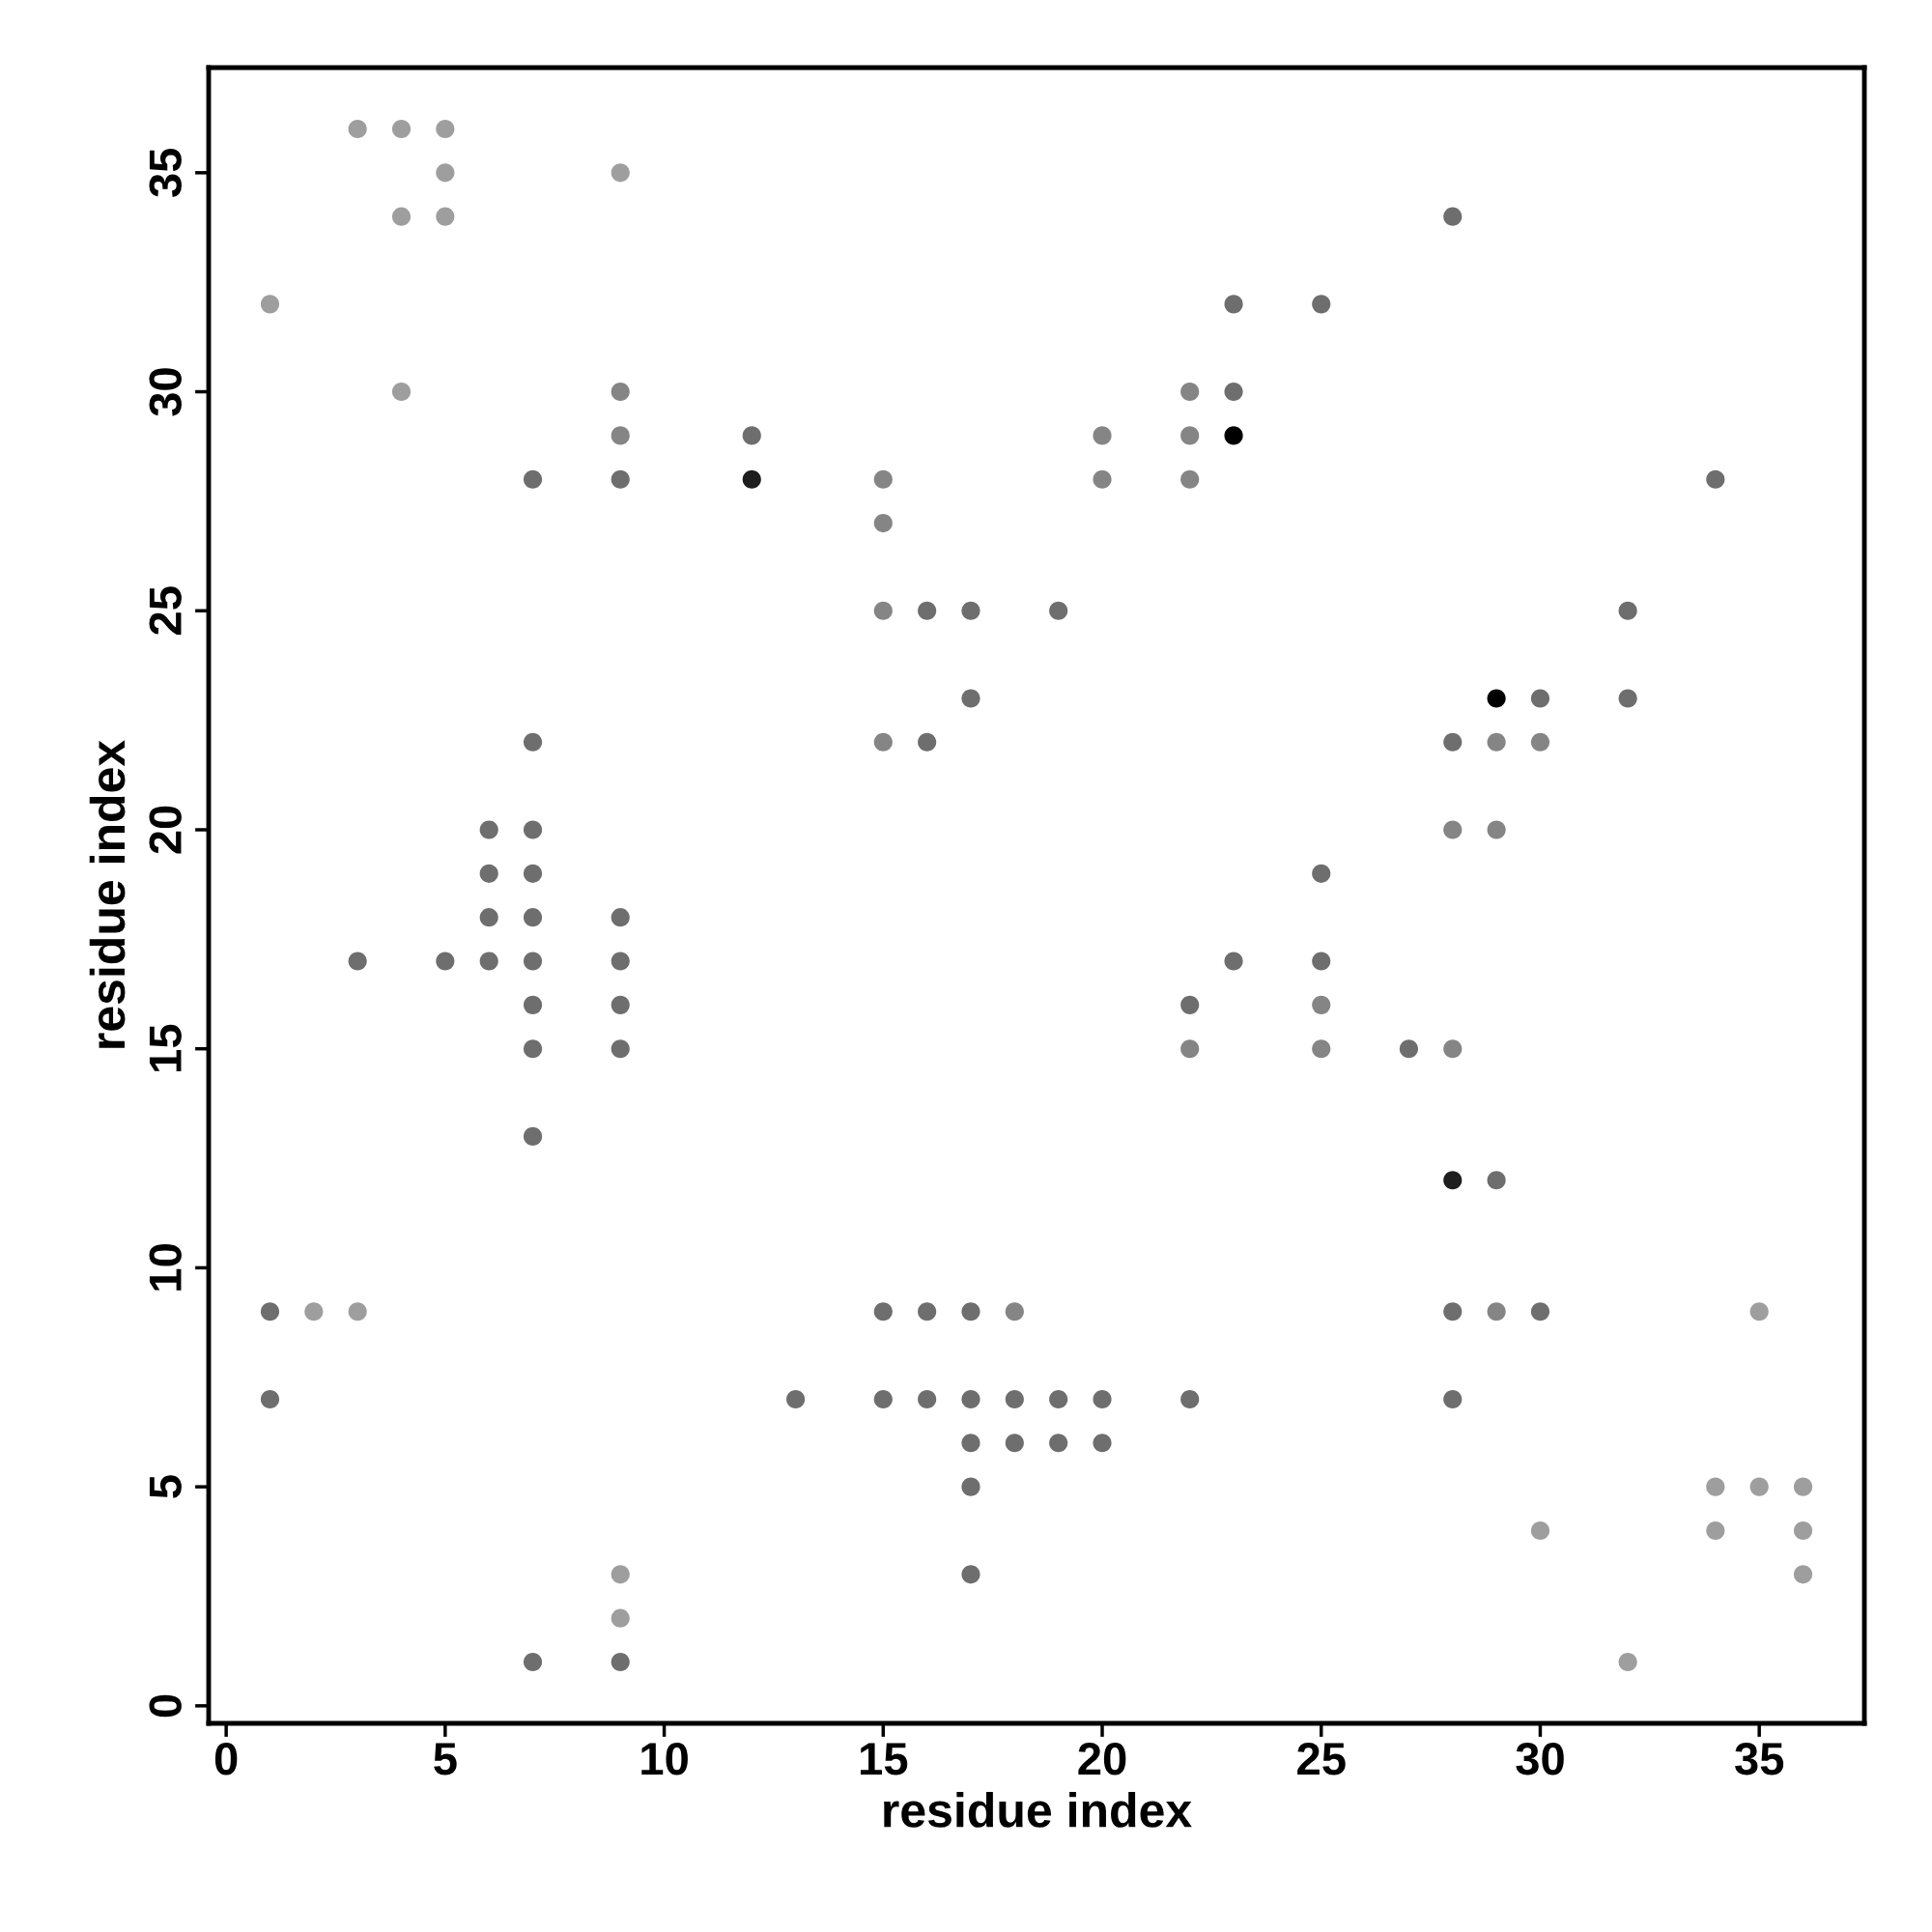 This screenshot has width=1932, height=1932. Describe the element at coordinates (226, 1759) in the screenshot. I see `x-tick-label: 0` at that location.